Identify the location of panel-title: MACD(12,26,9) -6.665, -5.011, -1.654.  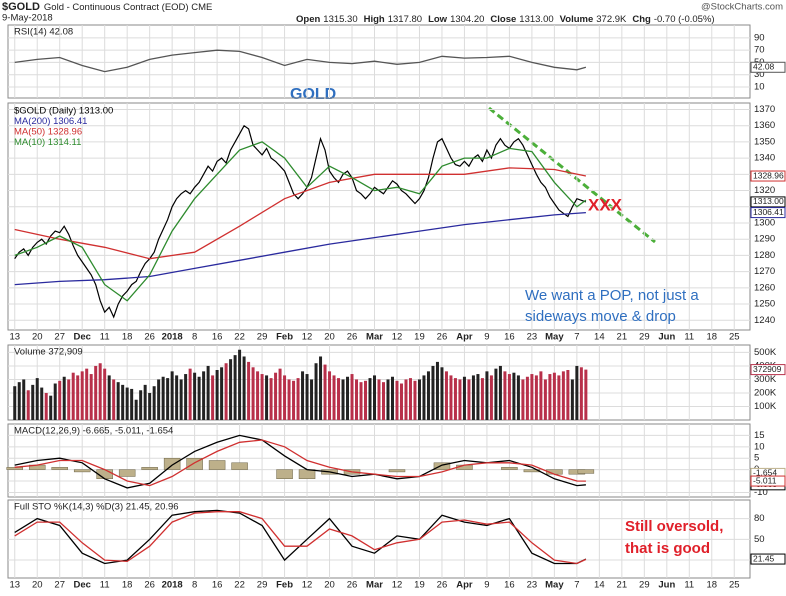
(93, 431).